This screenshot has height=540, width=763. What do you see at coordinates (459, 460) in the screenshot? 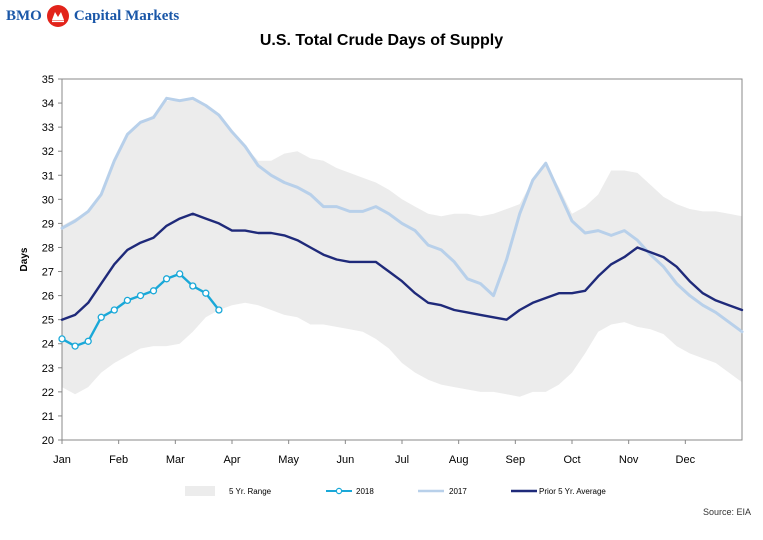
I see `x-tick-label: Aug` at bounding box center [459, 460].